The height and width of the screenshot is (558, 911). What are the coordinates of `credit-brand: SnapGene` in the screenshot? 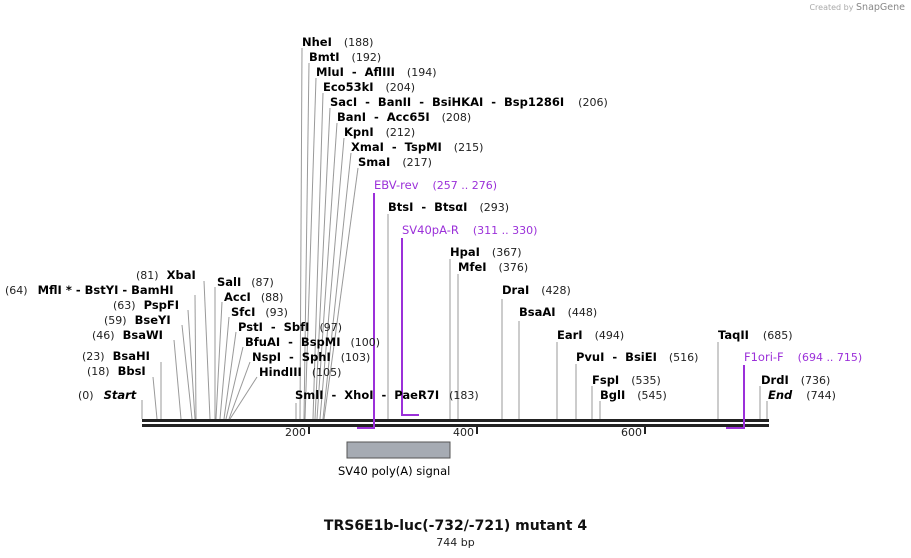 It's located at (880, 7).